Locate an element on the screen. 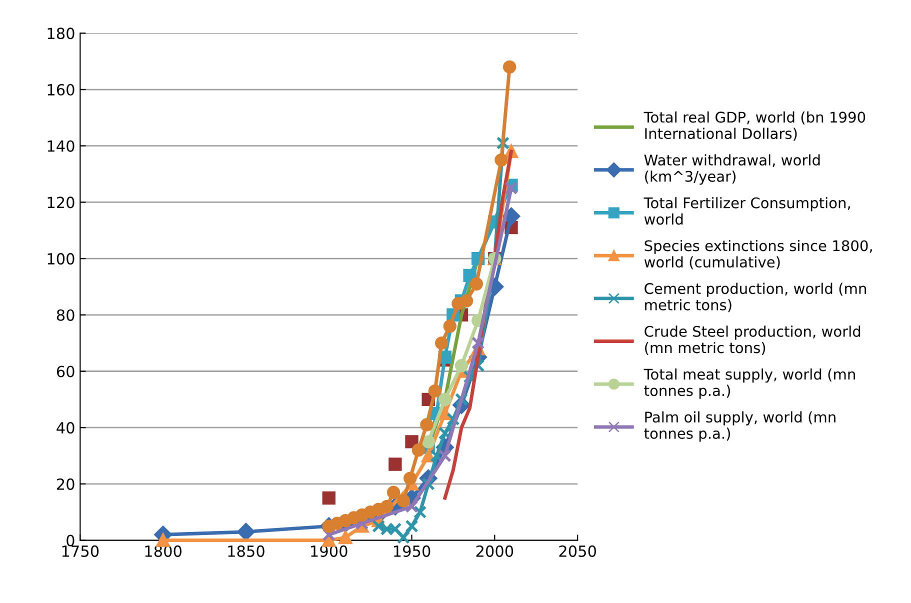 This screenshot has width=911, height=603. x-tick-label: 2050 is located at coordinates (577, 551).